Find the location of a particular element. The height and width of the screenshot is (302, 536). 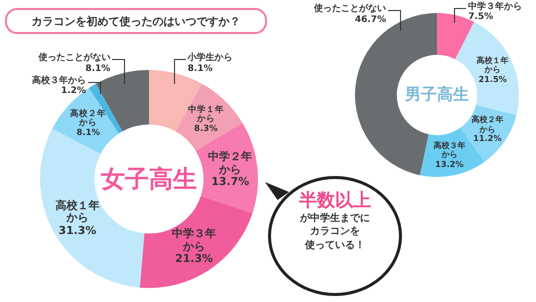

data-label: 1.2% is located at coordinates (73, 91).